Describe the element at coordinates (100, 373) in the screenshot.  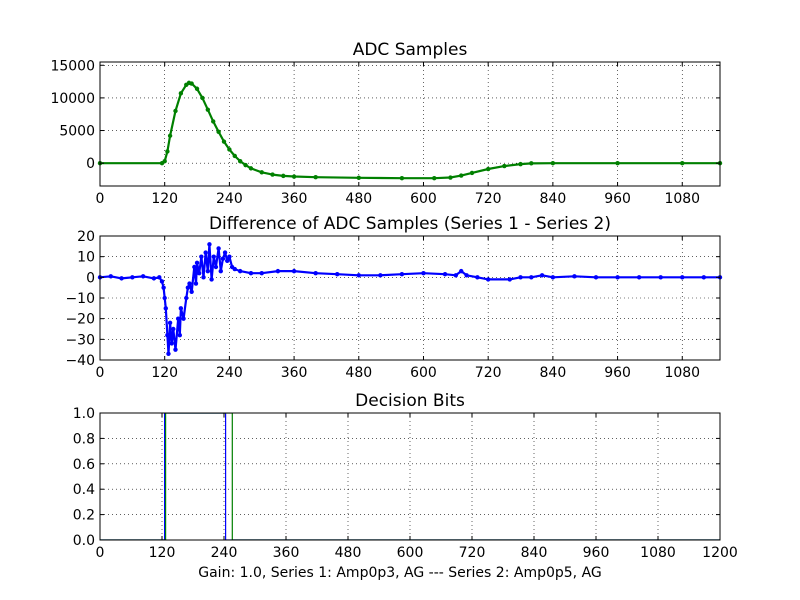
I see `difference-x-tick-label: 0` at that location.